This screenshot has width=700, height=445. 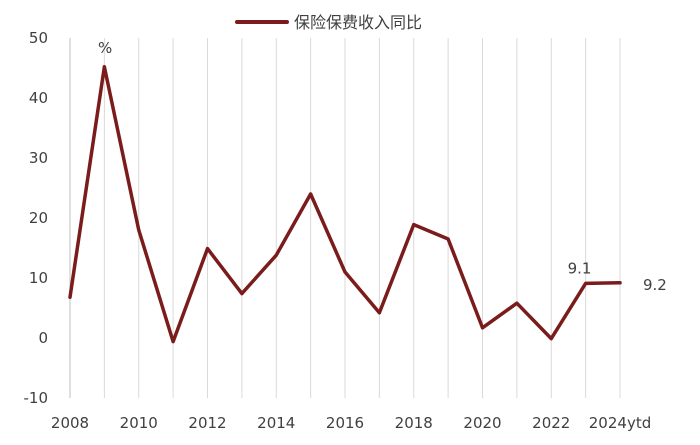 What do you see at coordinates (38, 218) in the screenshot?
I see `y-tick-label: 20` at bounding box center [38, 218].